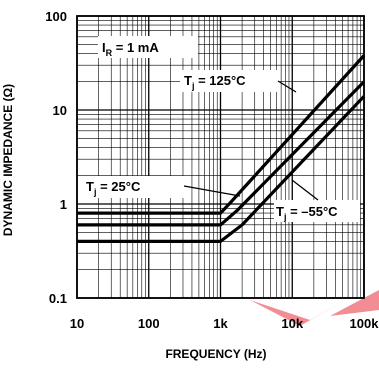  I want to click on condition-var: I, so click(104, 47).